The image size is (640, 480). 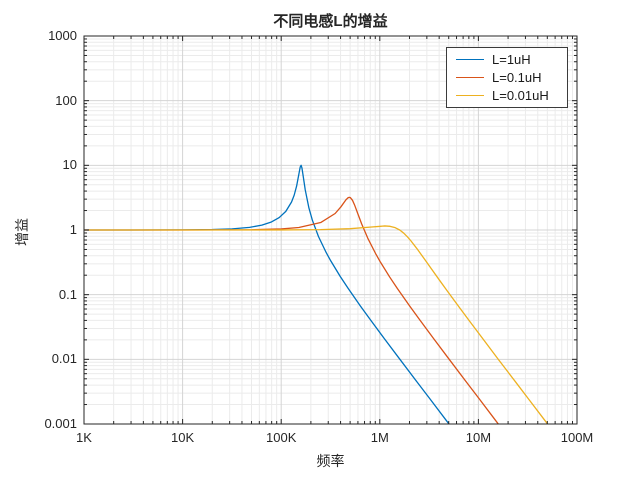 I want to click on x-tick-label: 1M, so click(x=379, y=437).